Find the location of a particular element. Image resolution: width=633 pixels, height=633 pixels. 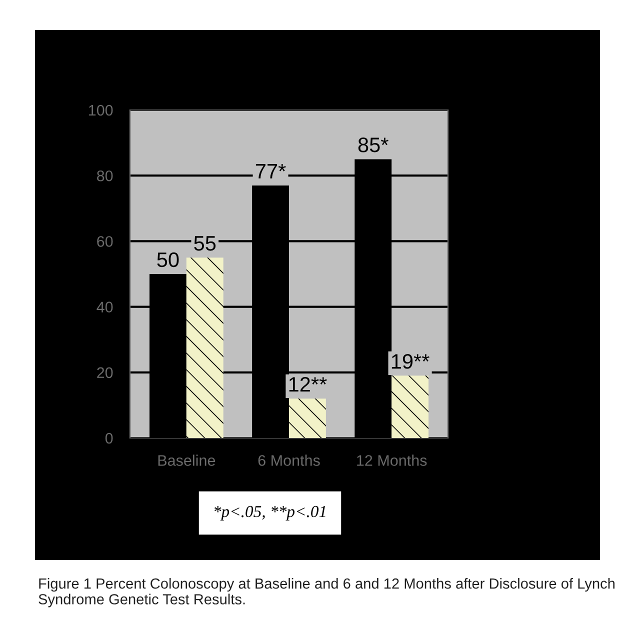

y-tick-label: 60 is located at coordinates (105, 241).